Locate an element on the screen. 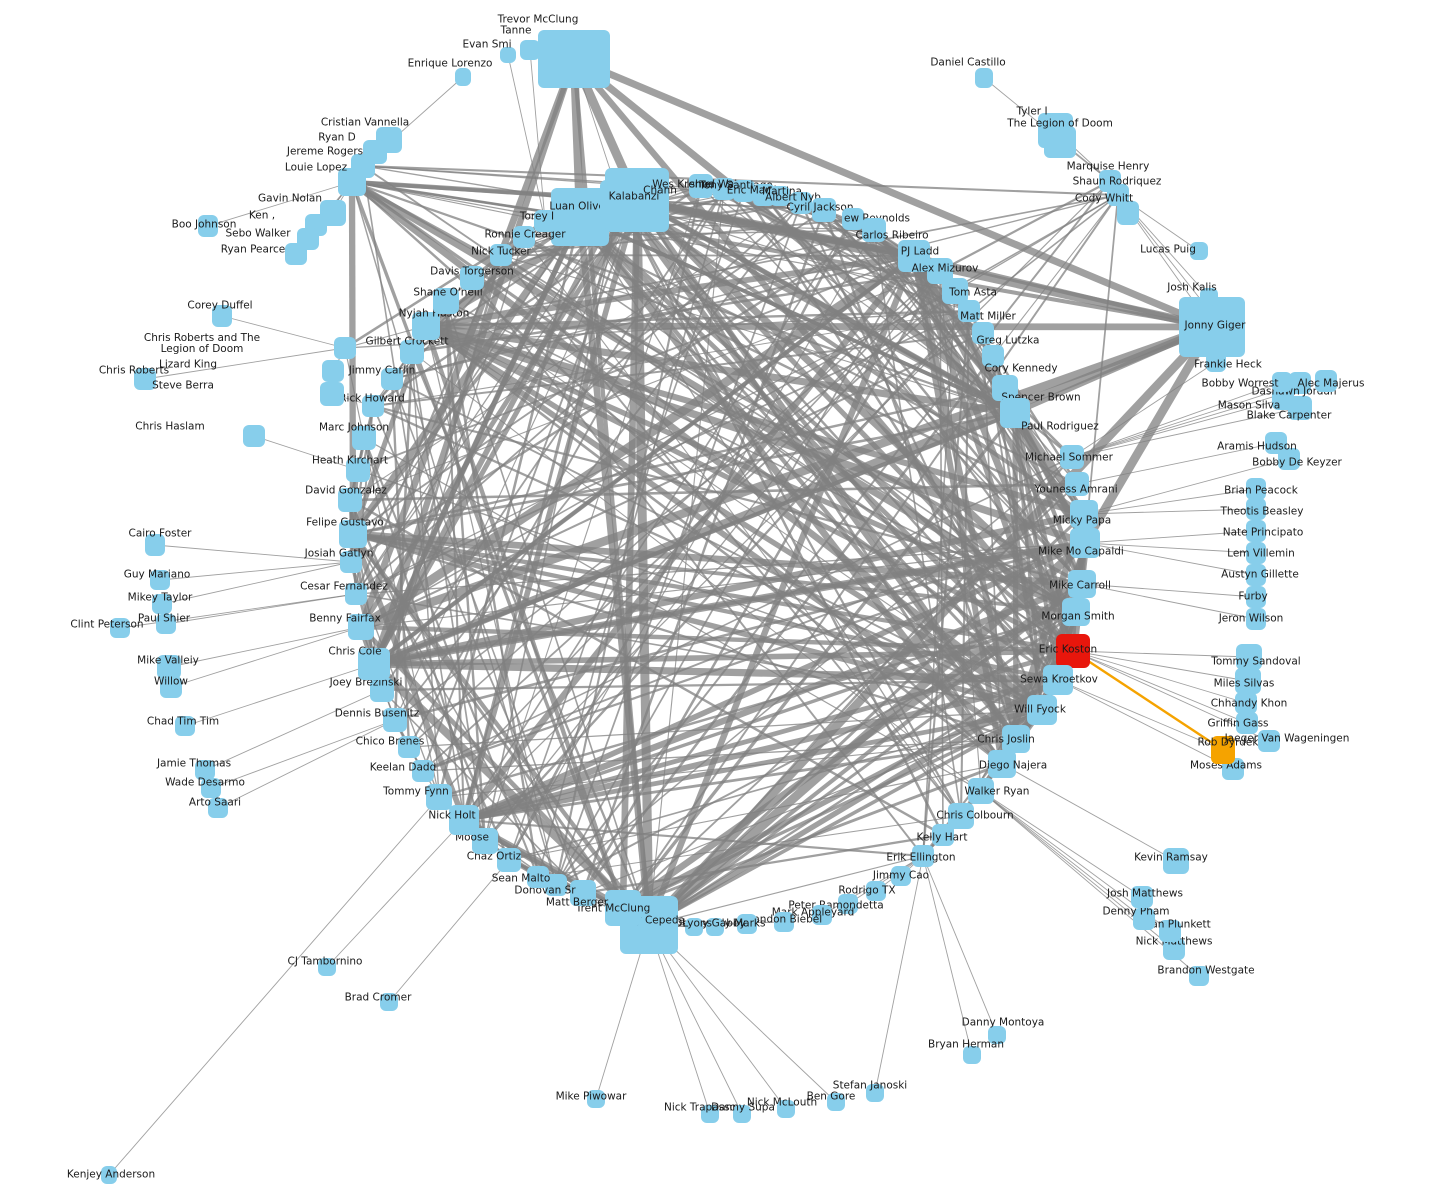 The width and height of the screenshot is (1440, 1200). highlighted-edge is located at coordinates (1148, 700).